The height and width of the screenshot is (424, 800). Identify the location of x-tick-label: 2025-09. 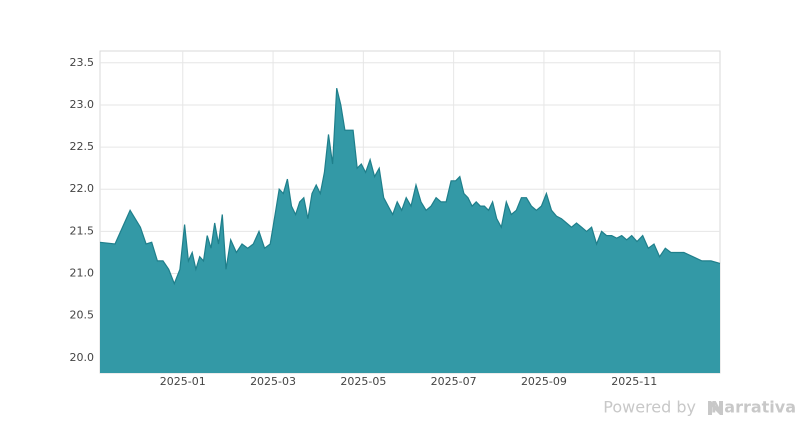
(544, 381).